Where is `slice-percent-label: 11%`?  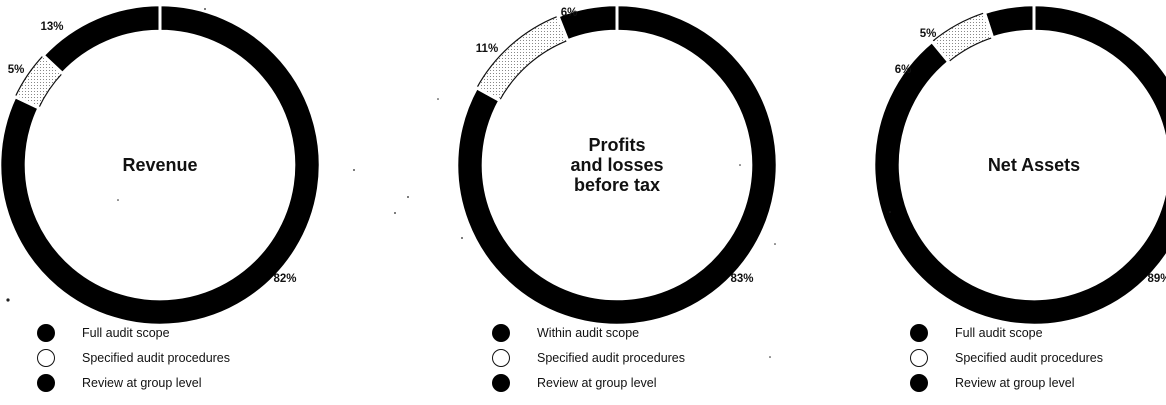 slice-percent-label: 11% is located at coordinates (487, 49).